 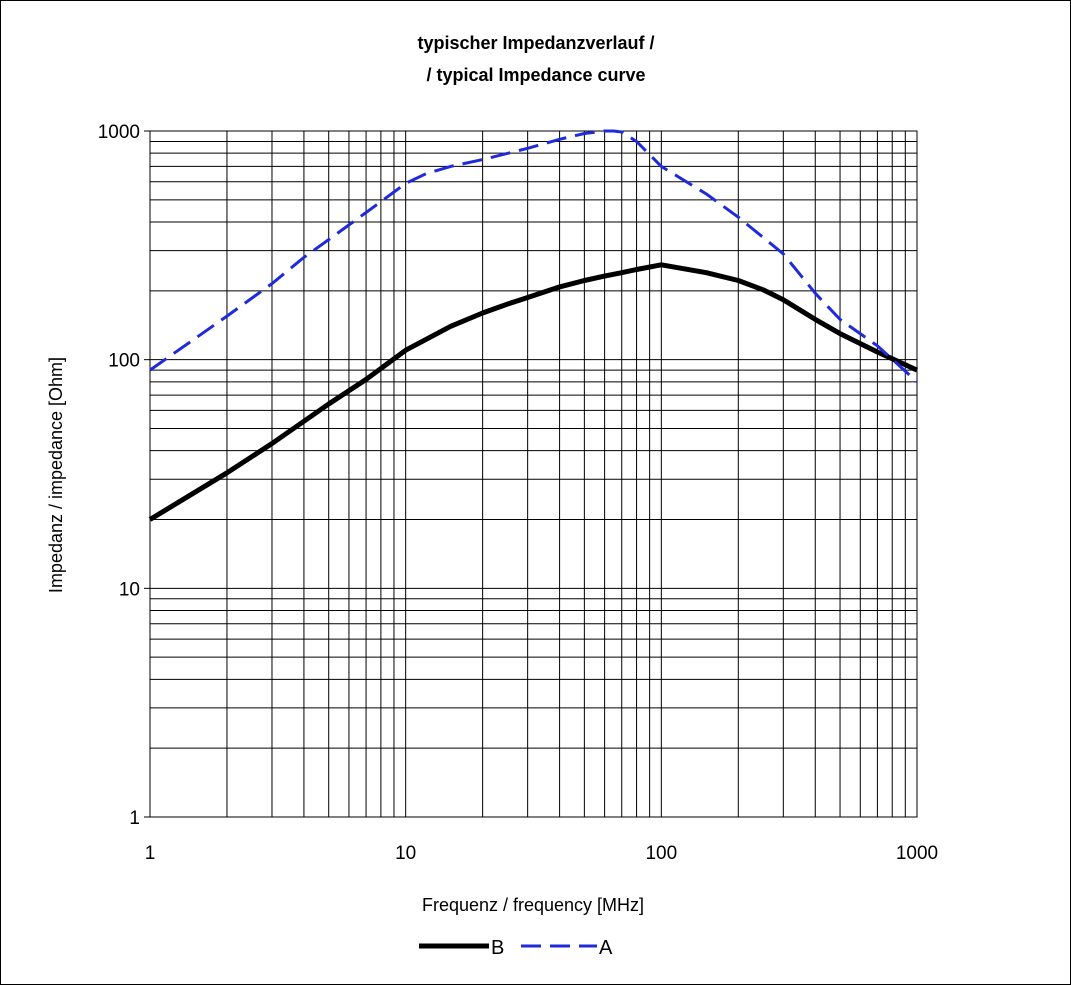 What do you see at coordinates (405, 853) in the screenshot?
I see `x-tick-label: 10` at bounding box center [405, 853].